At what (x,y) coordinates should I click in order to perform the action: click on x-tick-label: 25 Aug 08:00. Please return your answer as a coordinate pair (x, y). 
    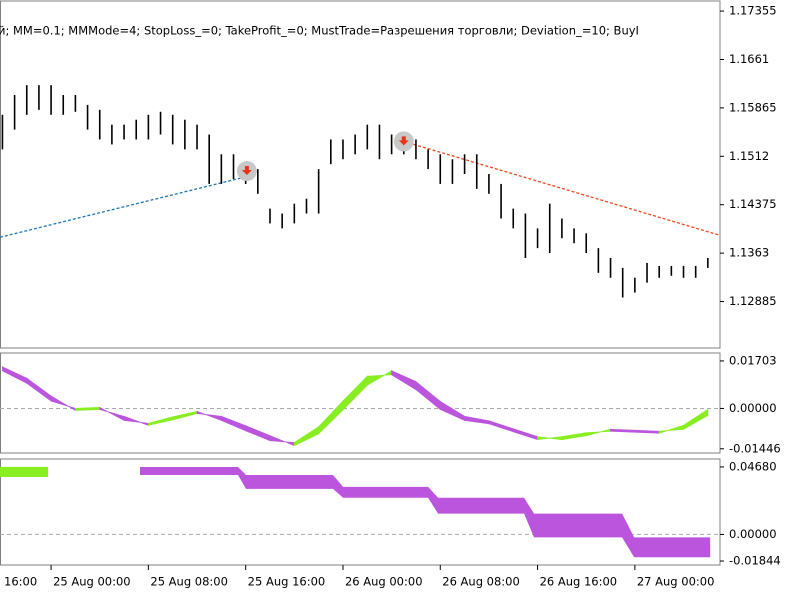
    Looking at the image, I should click on (189, 582).